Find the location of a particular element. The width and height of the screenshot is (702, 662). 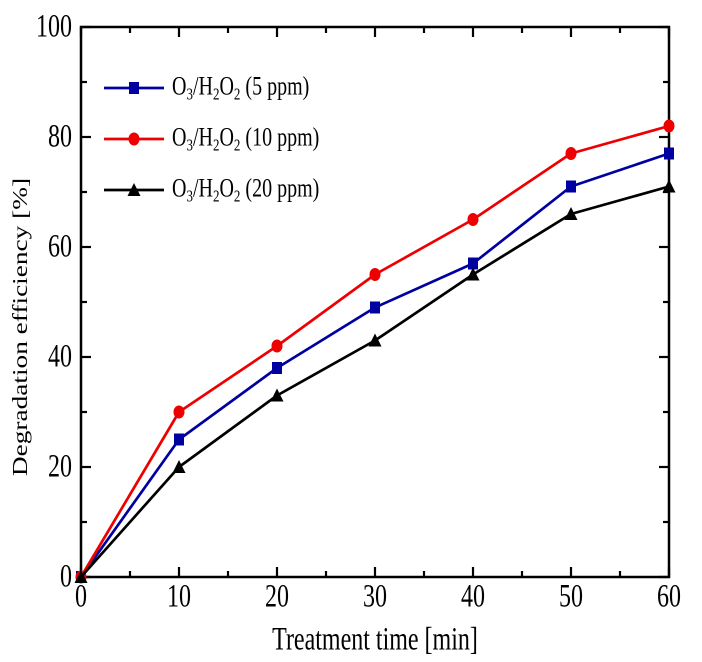

y-axis-label: Degradation efficiency [%] is located at coordinates (20, 327).